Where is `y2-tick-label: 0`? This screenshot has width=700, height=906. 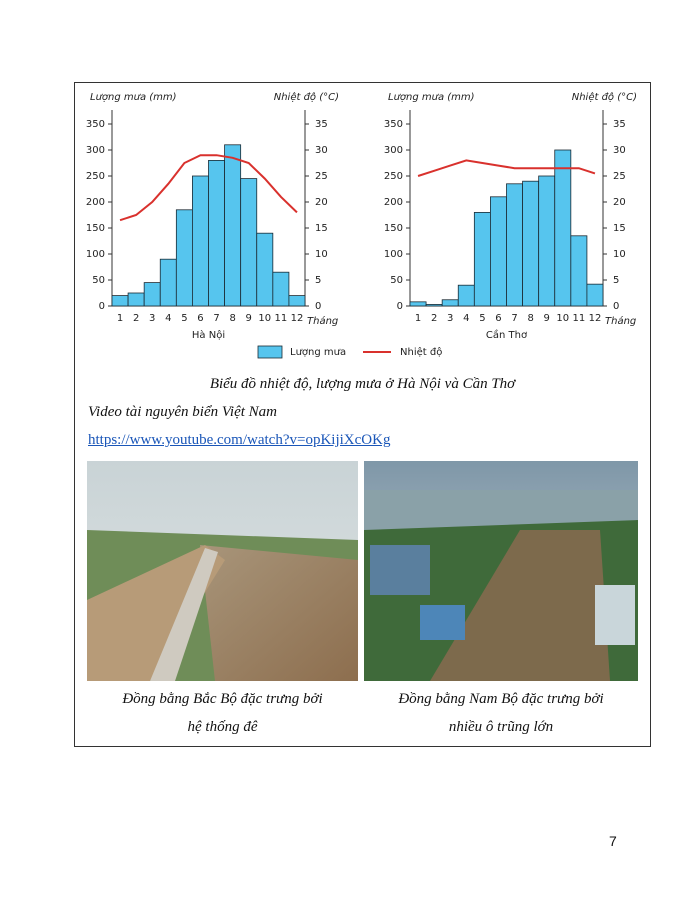
y2-tick-label: 0 is located at coordinates (318, 306).